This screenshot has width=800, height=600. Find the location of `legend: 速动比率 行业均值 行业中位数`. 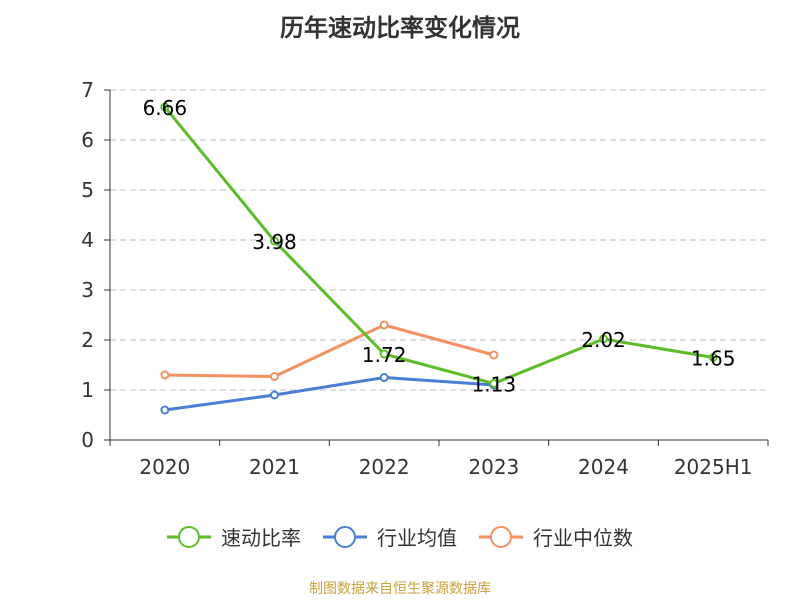

legend: 速动比率 行业均值 行业中位数 is located at coordinates (400, 538).